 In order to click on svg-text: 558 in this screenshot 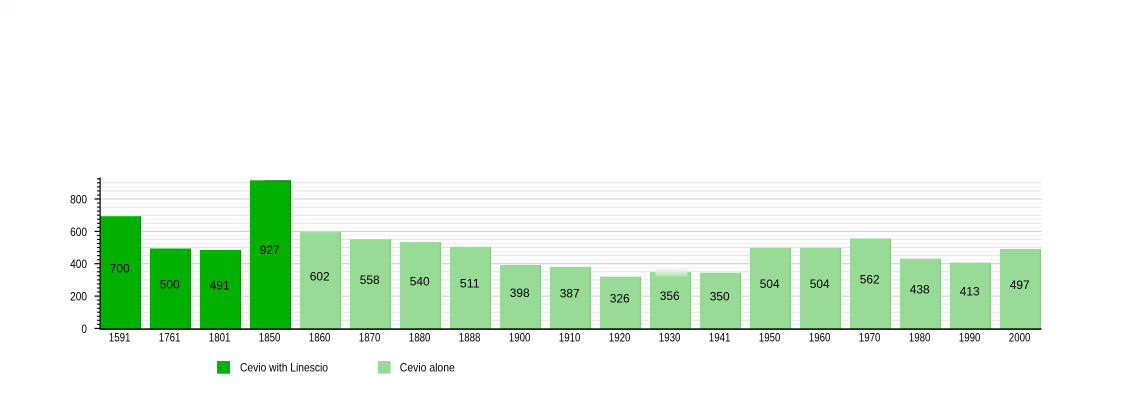, I will do `click(370, 280)`.